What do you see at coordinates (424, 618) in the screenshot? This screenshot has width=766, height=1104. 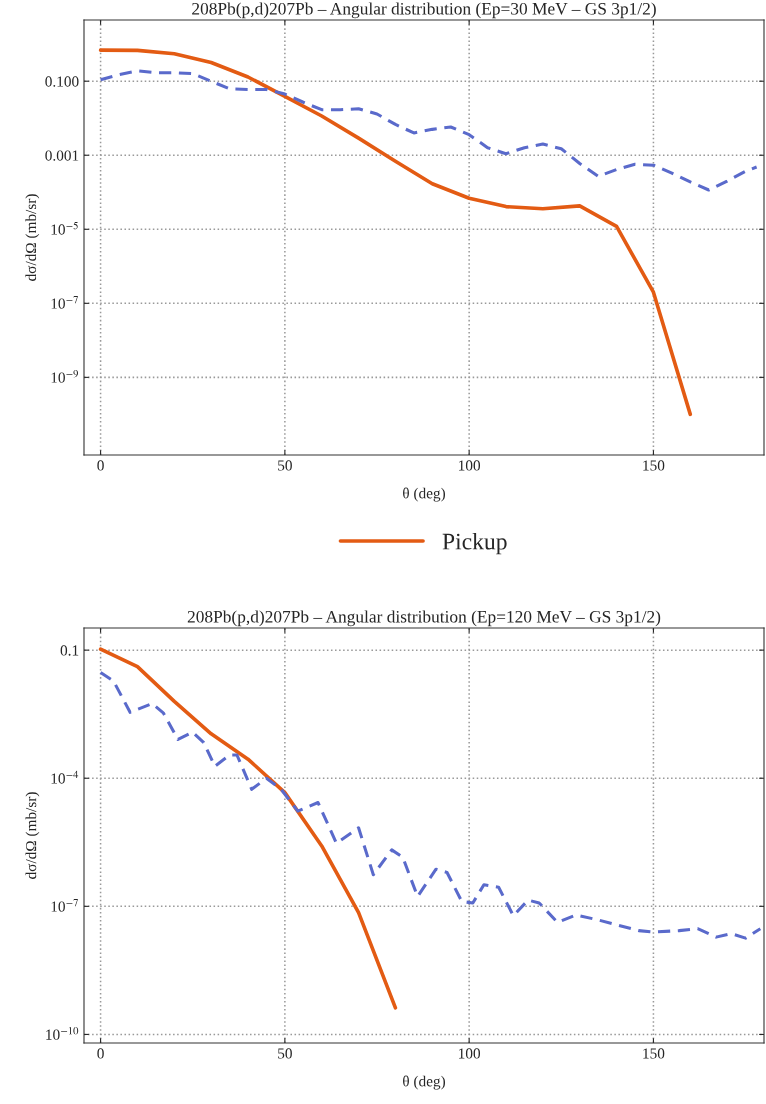 I see `chart-title: 208Pb(p,d)207Pb – Angular distribution (Ep=120 MeV – GS 3p1/2)` at bounding box center [424, 618].